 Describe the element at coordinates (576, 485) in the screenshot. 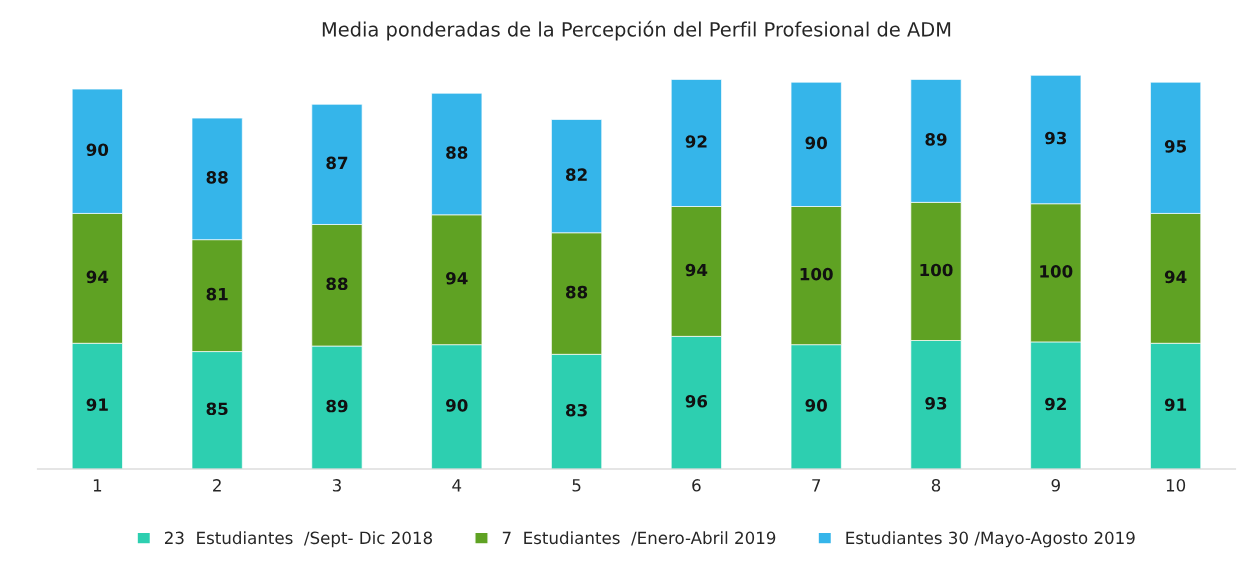

I see `x-tick-label: 5` at that location.